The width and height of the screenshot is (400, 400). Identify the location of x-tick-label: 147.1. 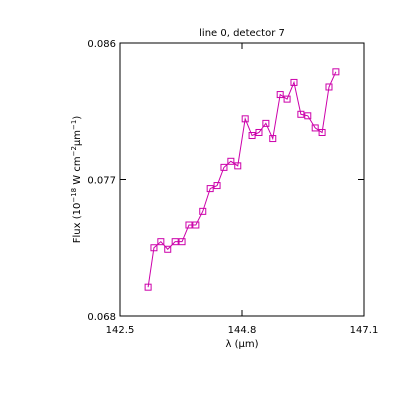
(364, 330).